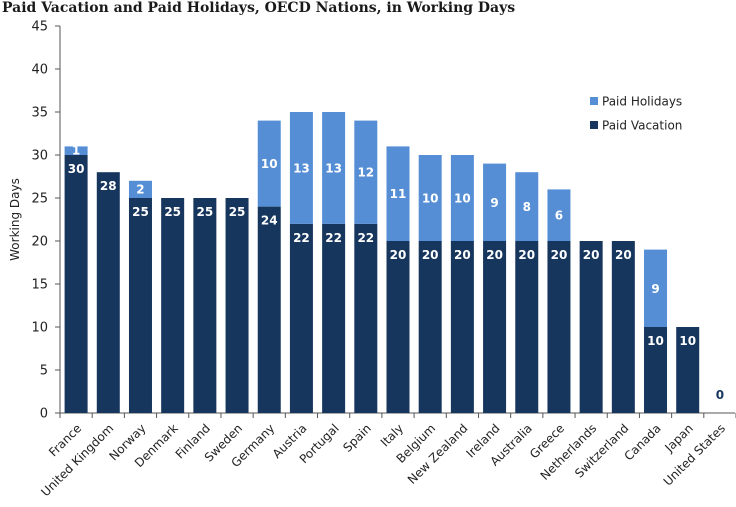  I want to click on data-label-holidays: 1, so click(76, 151).